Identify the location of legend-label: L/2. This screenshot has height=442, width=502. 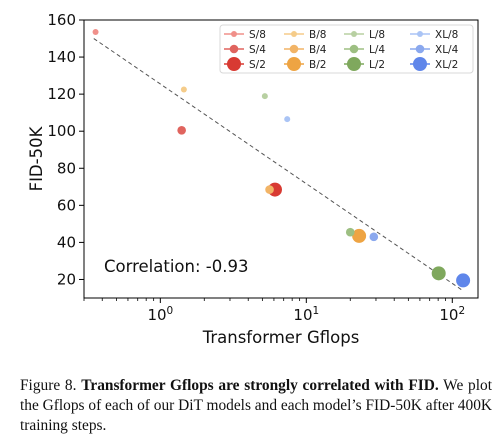
(377, 65).